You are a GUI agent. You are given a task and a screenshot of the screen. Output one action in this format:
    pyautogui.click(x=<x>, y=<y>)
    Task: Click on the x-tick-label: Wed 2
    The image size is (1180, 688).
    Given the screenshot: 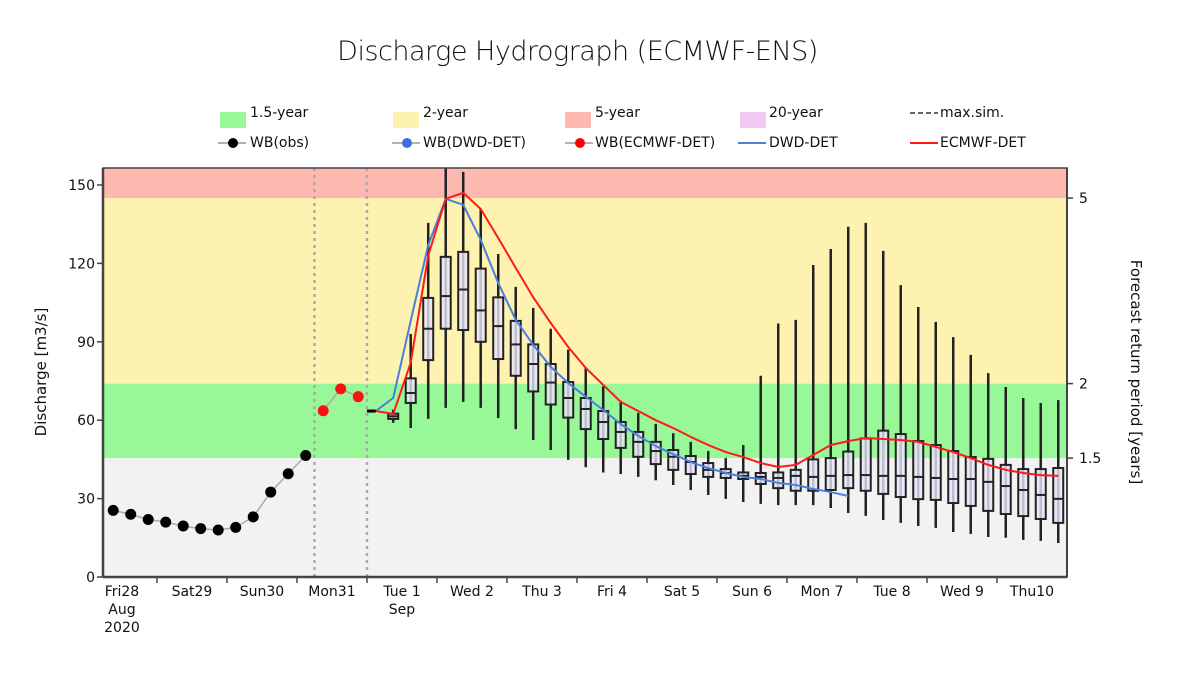 What is the action you would take?
    pyautogui.click(x=472, y=592)
    